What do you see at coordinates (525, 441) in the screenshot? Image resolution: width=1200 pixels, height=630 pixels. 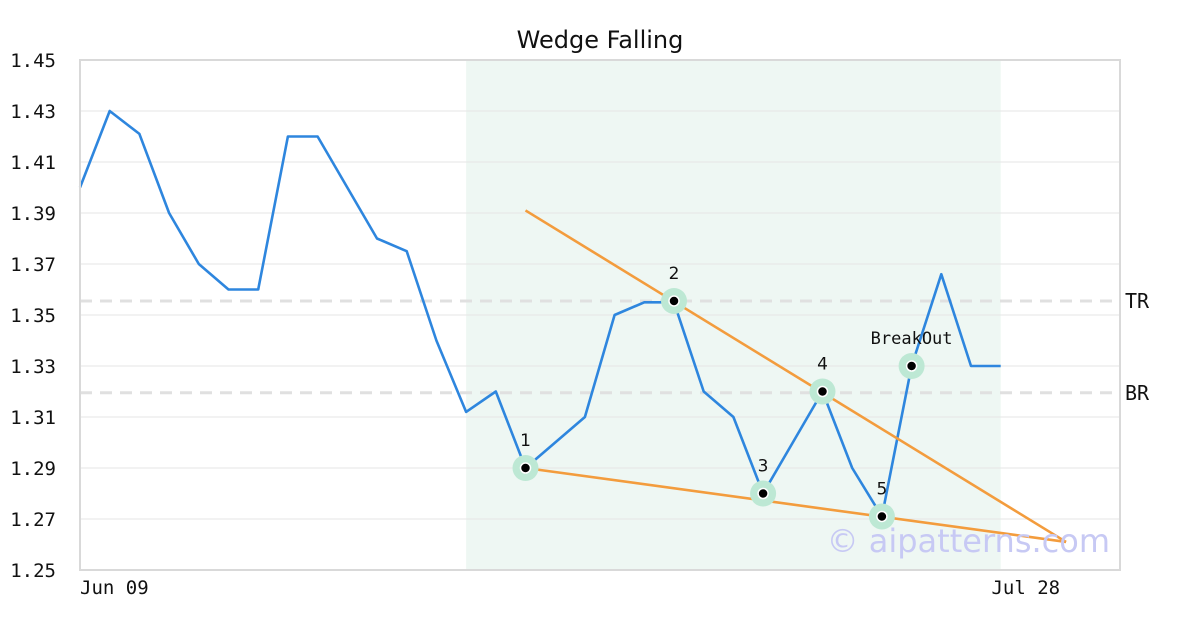 I see `point-label: 1` at bounding box center [525, 441].